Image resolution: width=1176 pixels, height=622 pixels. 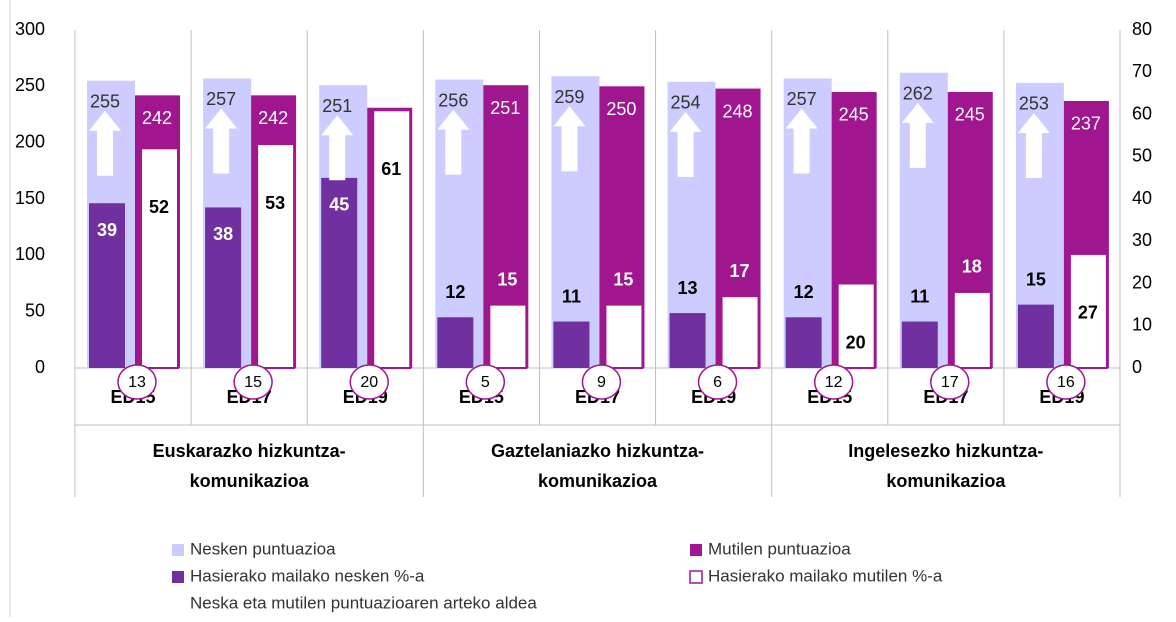 I want to click on y-tick-label: 100, so click(x=30, y=254).